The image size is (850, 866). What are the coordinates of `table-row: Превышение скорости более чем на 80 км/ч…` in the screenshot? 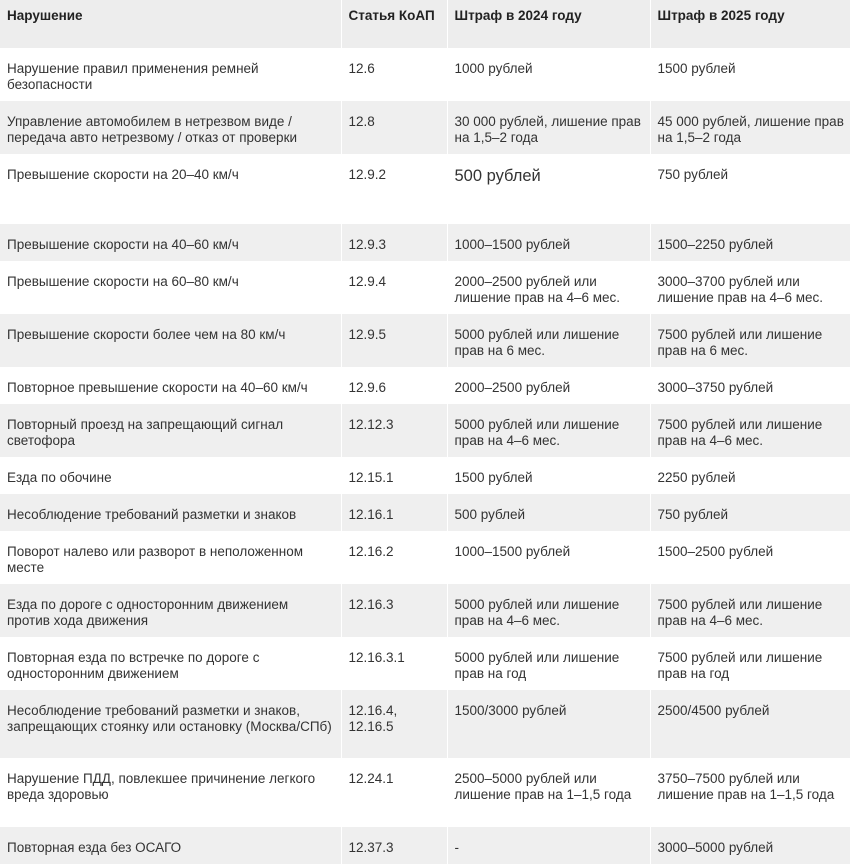 It's located at (425, 340).